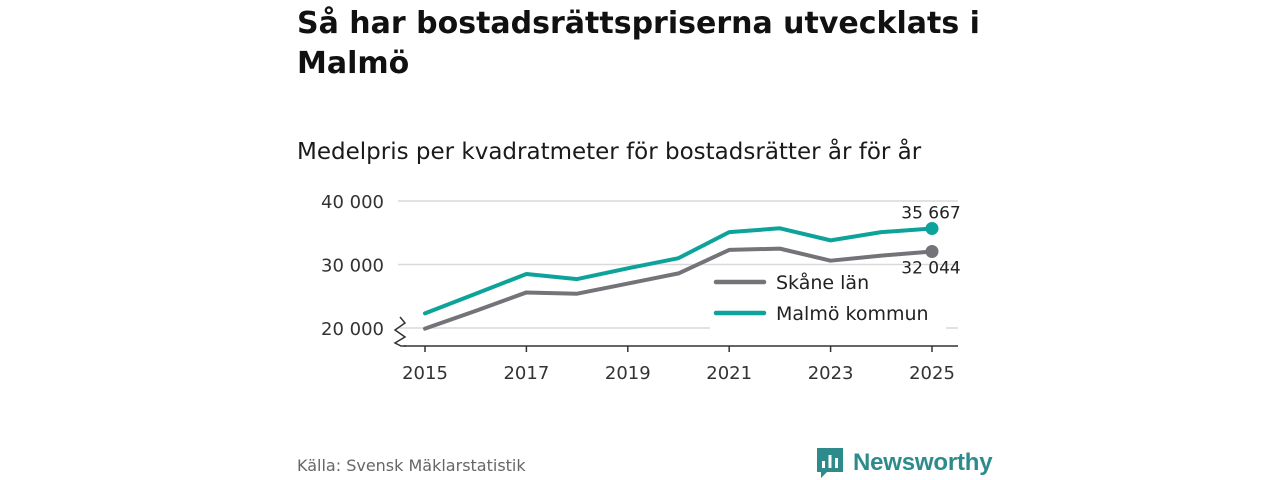 This screenshot has width=1280, height=480. I want to click on legend: Skåne län Malmö kommun, so click(828, 298).